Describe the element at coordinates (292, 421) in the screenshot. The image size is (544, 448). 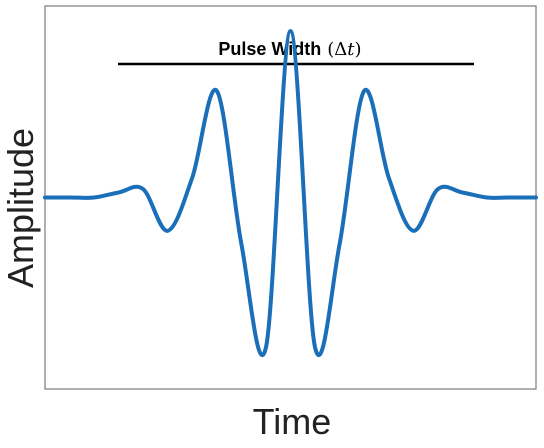
I see `x-axis-label: Time` at that location.